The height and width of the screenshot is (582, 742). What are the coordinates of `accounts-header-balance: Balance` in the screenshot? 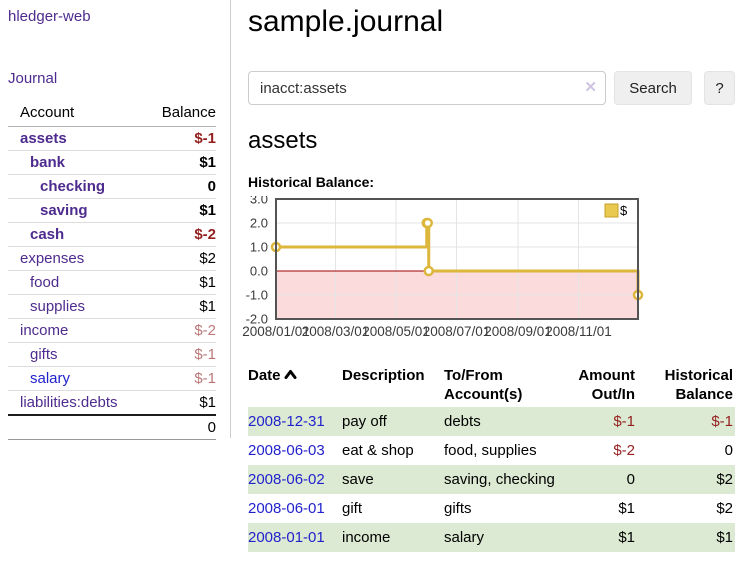 It's located at (188, 112).